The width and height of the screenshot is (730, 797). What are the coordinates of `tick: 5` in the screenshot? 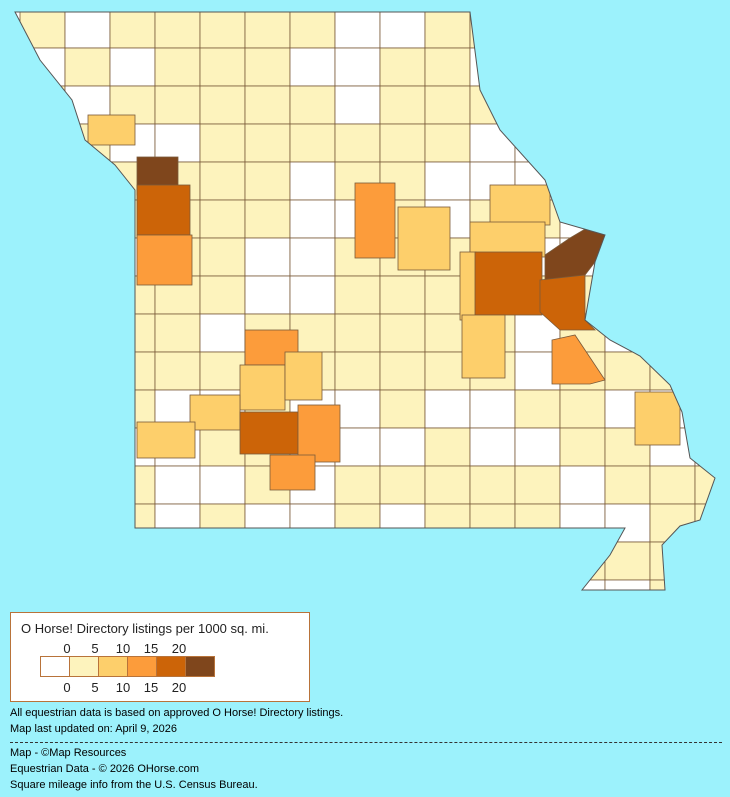 It's located at (95, 648).